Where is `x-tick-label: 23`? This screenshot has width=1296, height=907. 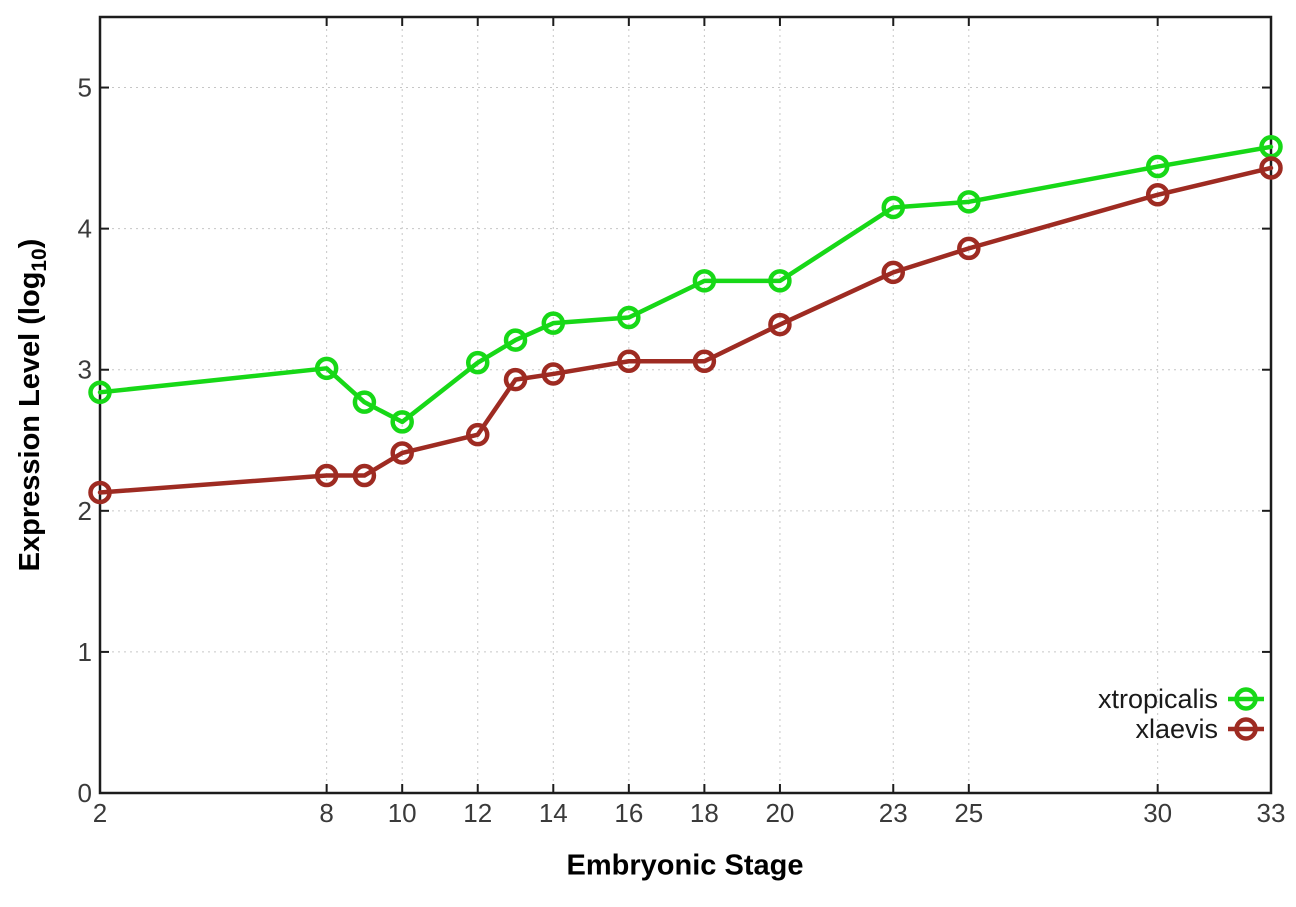
x-tick-label: 23 is located at coordinates (893, 813).